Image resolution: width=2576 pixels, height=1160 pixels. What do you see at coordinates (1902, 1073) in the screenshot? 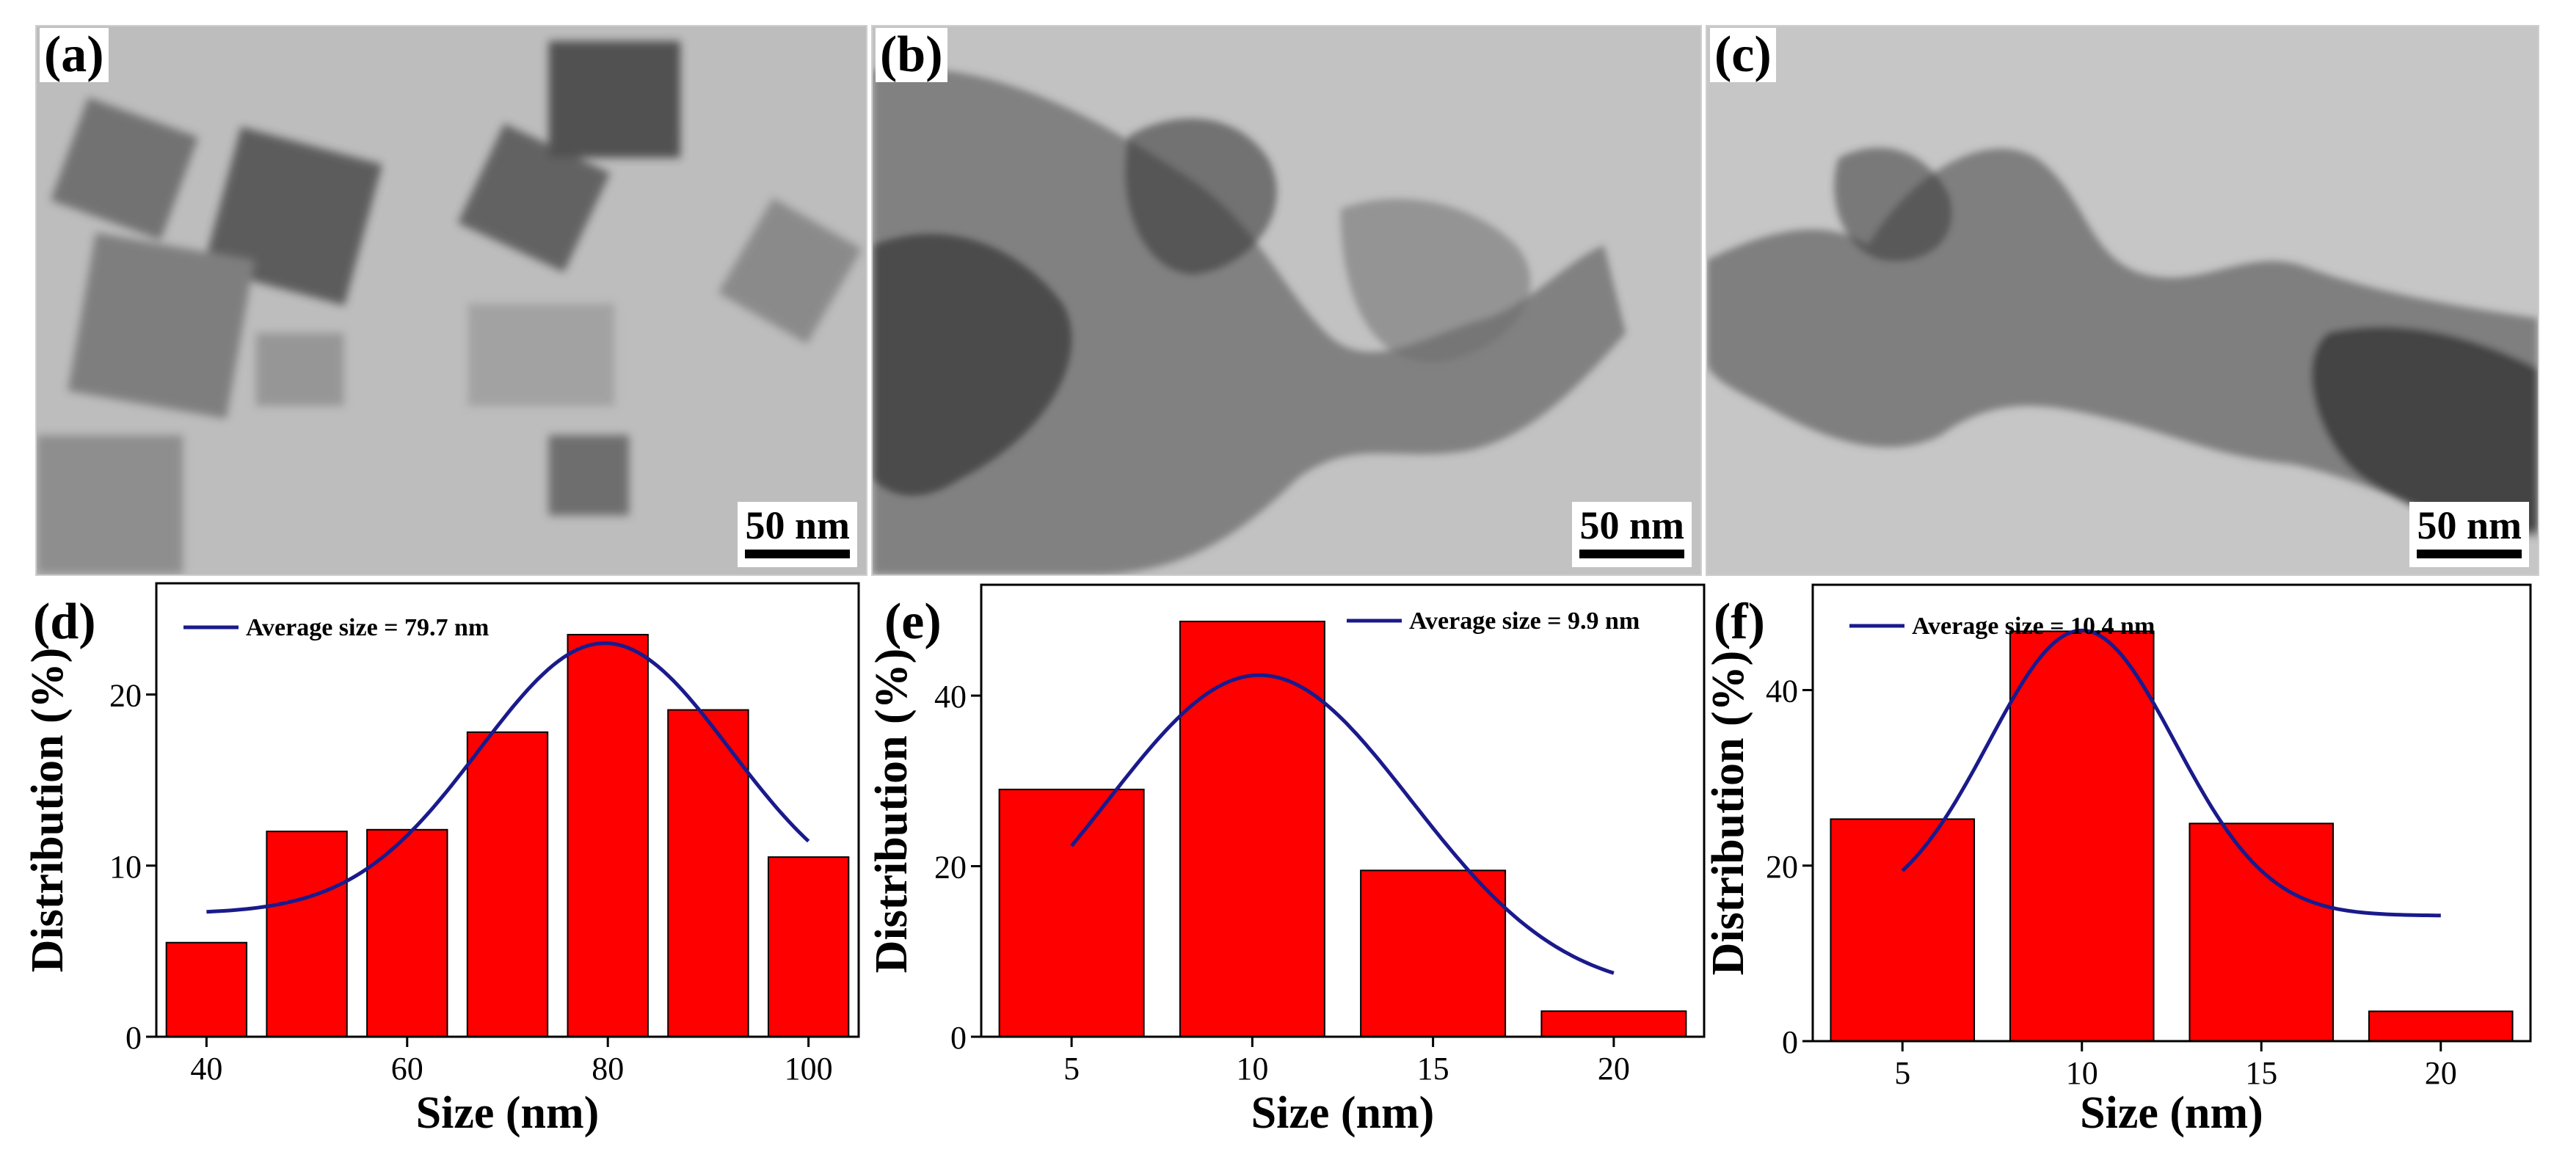
I see `chart-f-xtick-label-5: 5` at bounding box center [1902, 1073].